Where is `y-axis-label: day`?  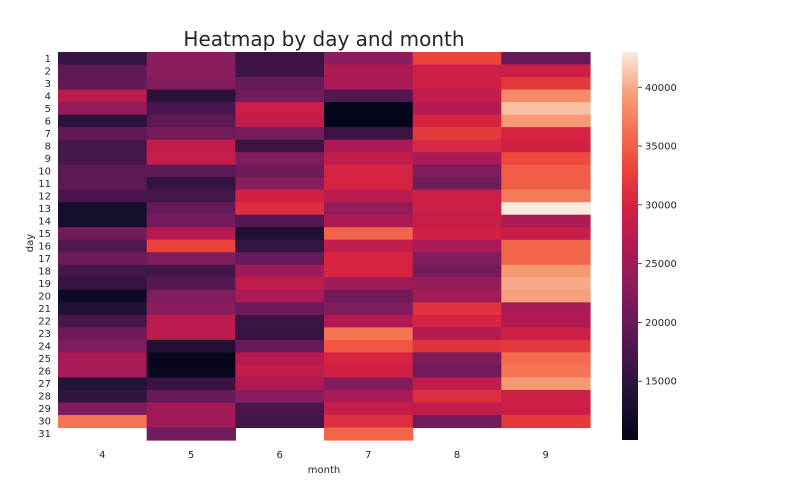 y-axis-label: day is located at coordinates (30, 243).